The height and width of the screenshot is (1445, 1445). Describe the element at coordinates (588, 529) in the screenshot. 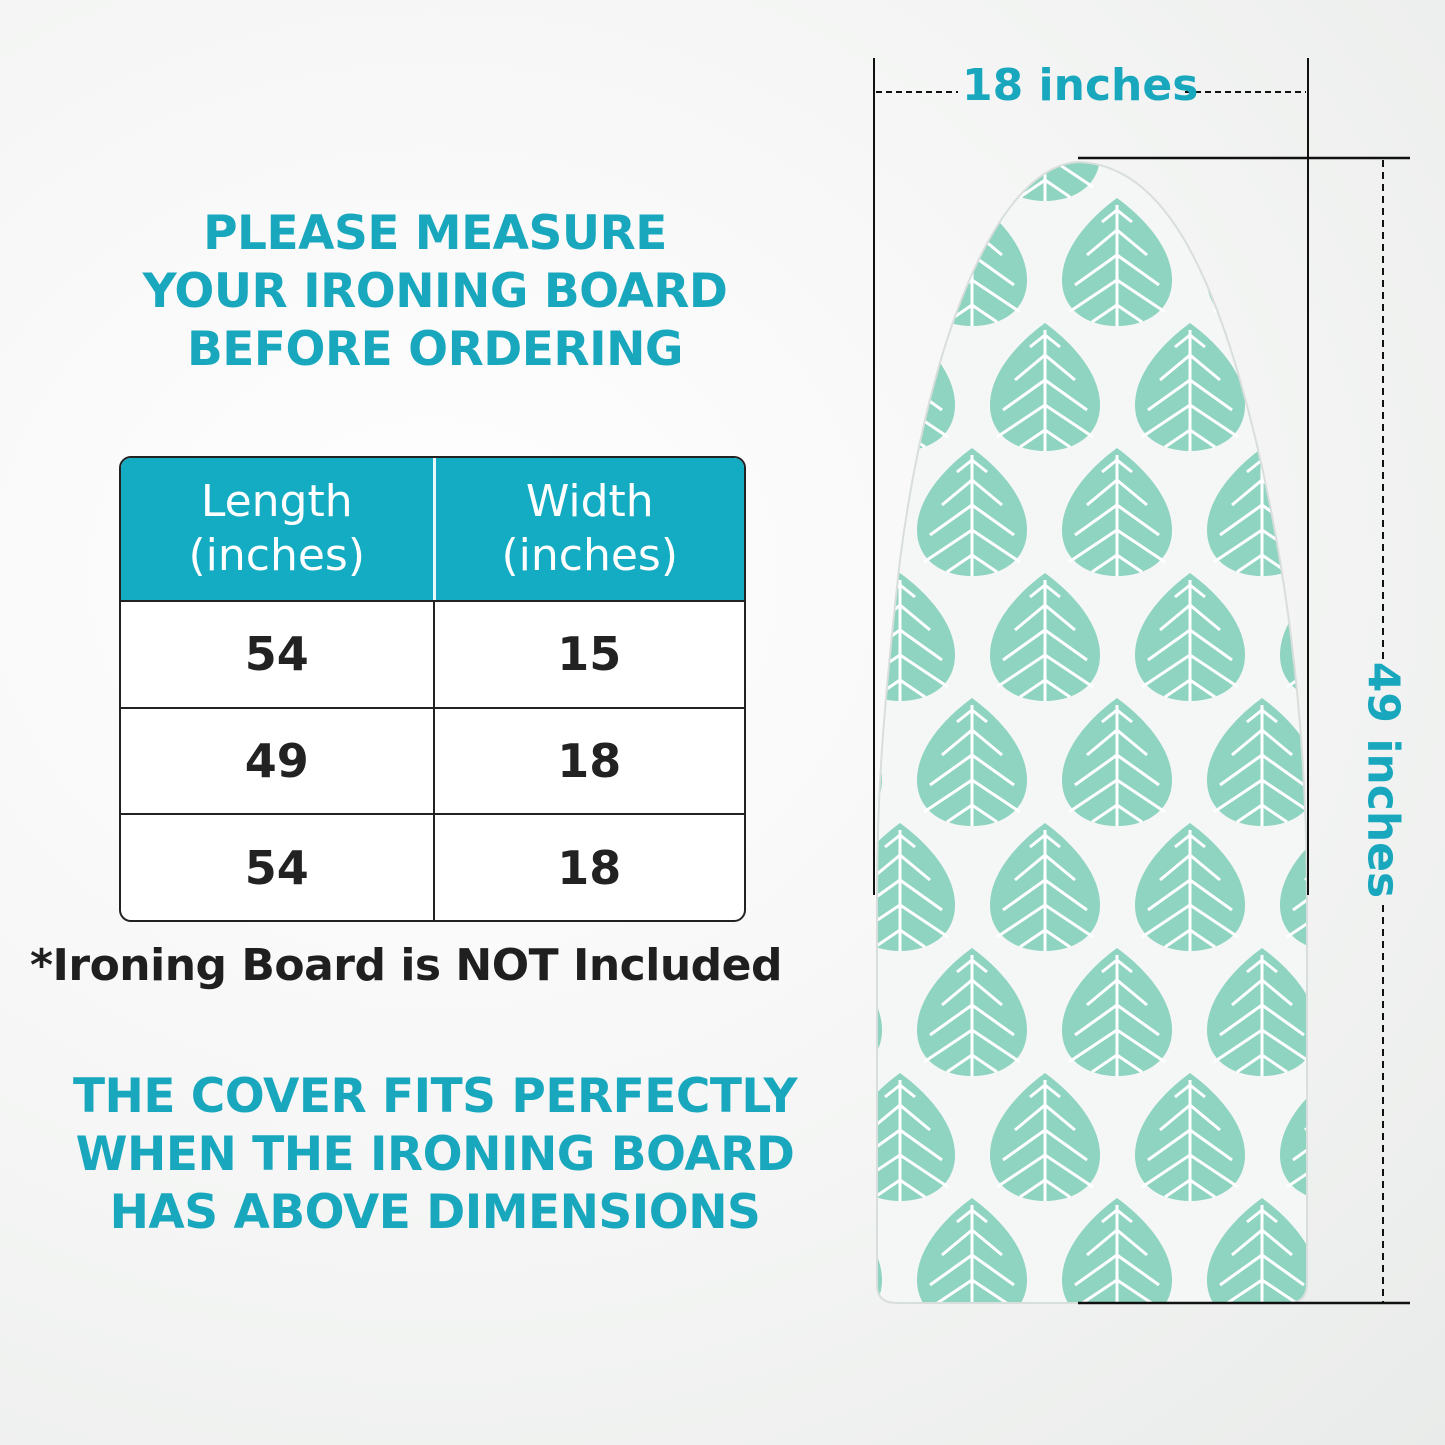

I see `column-header-width: Width (inches)` at that location.